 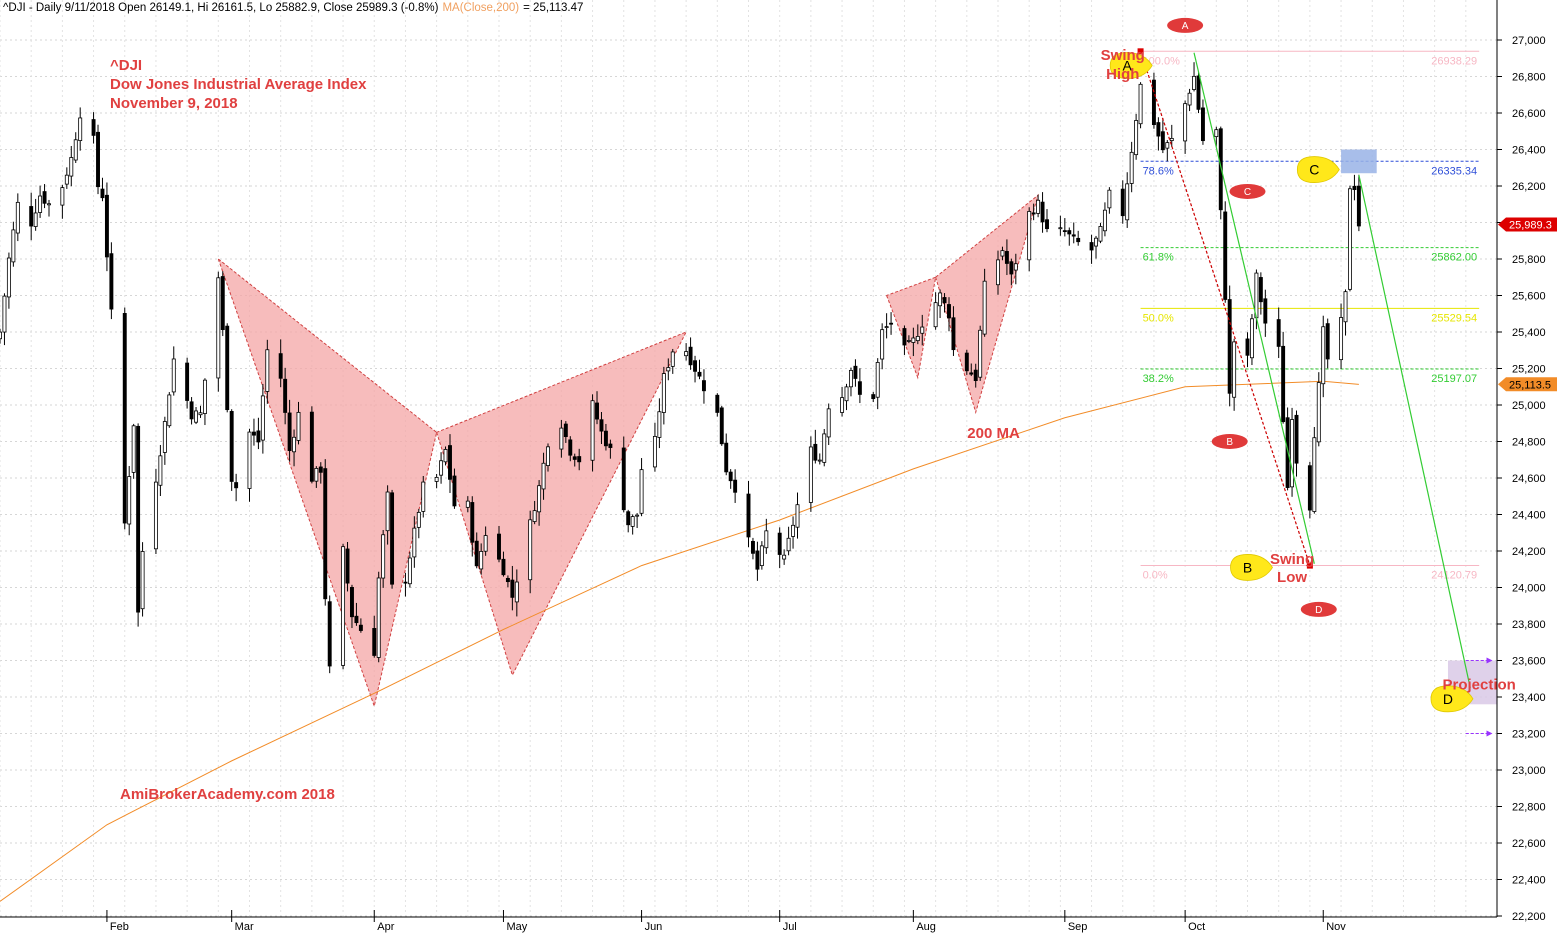 I want to click on x-tick-label: Sep, so click(x=1078, y=927).